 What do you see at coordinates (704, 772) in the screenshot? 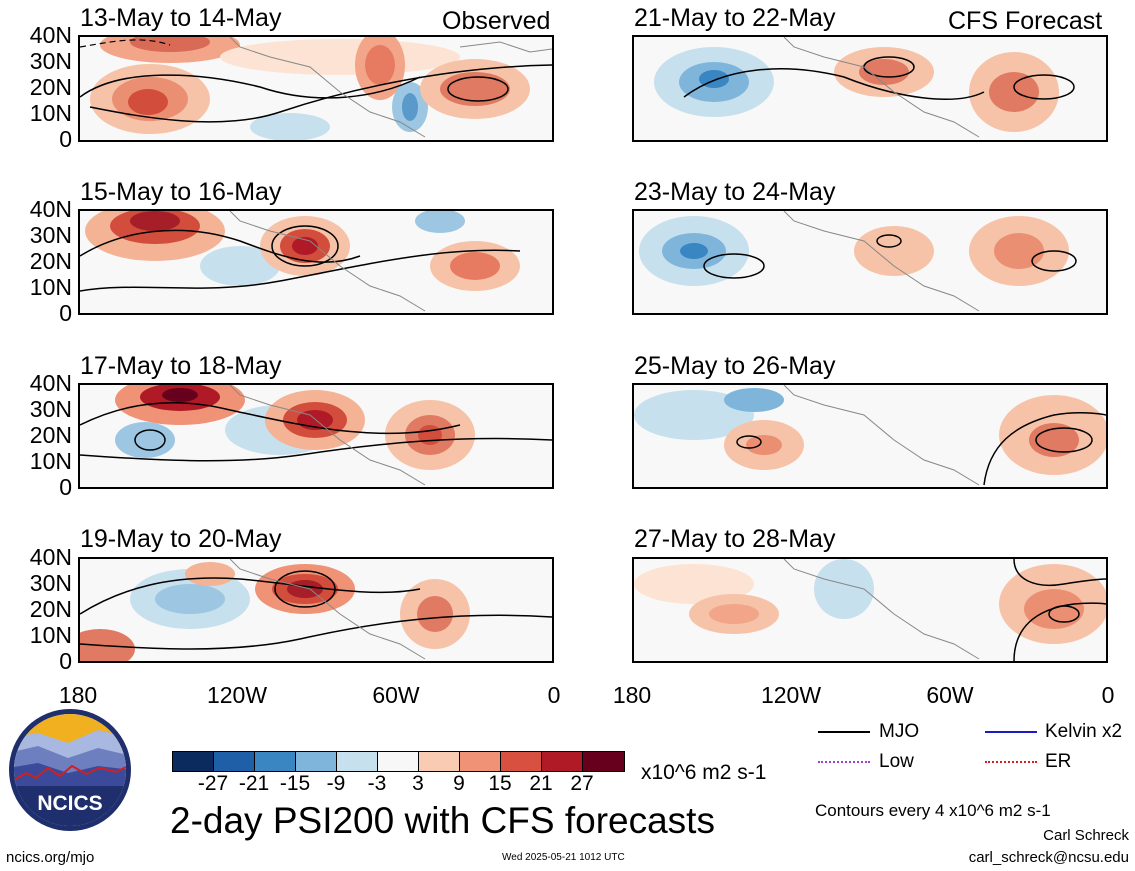
I see `colorbar-units: x10^6 m2 s-1` at bounding box center [704, 772].